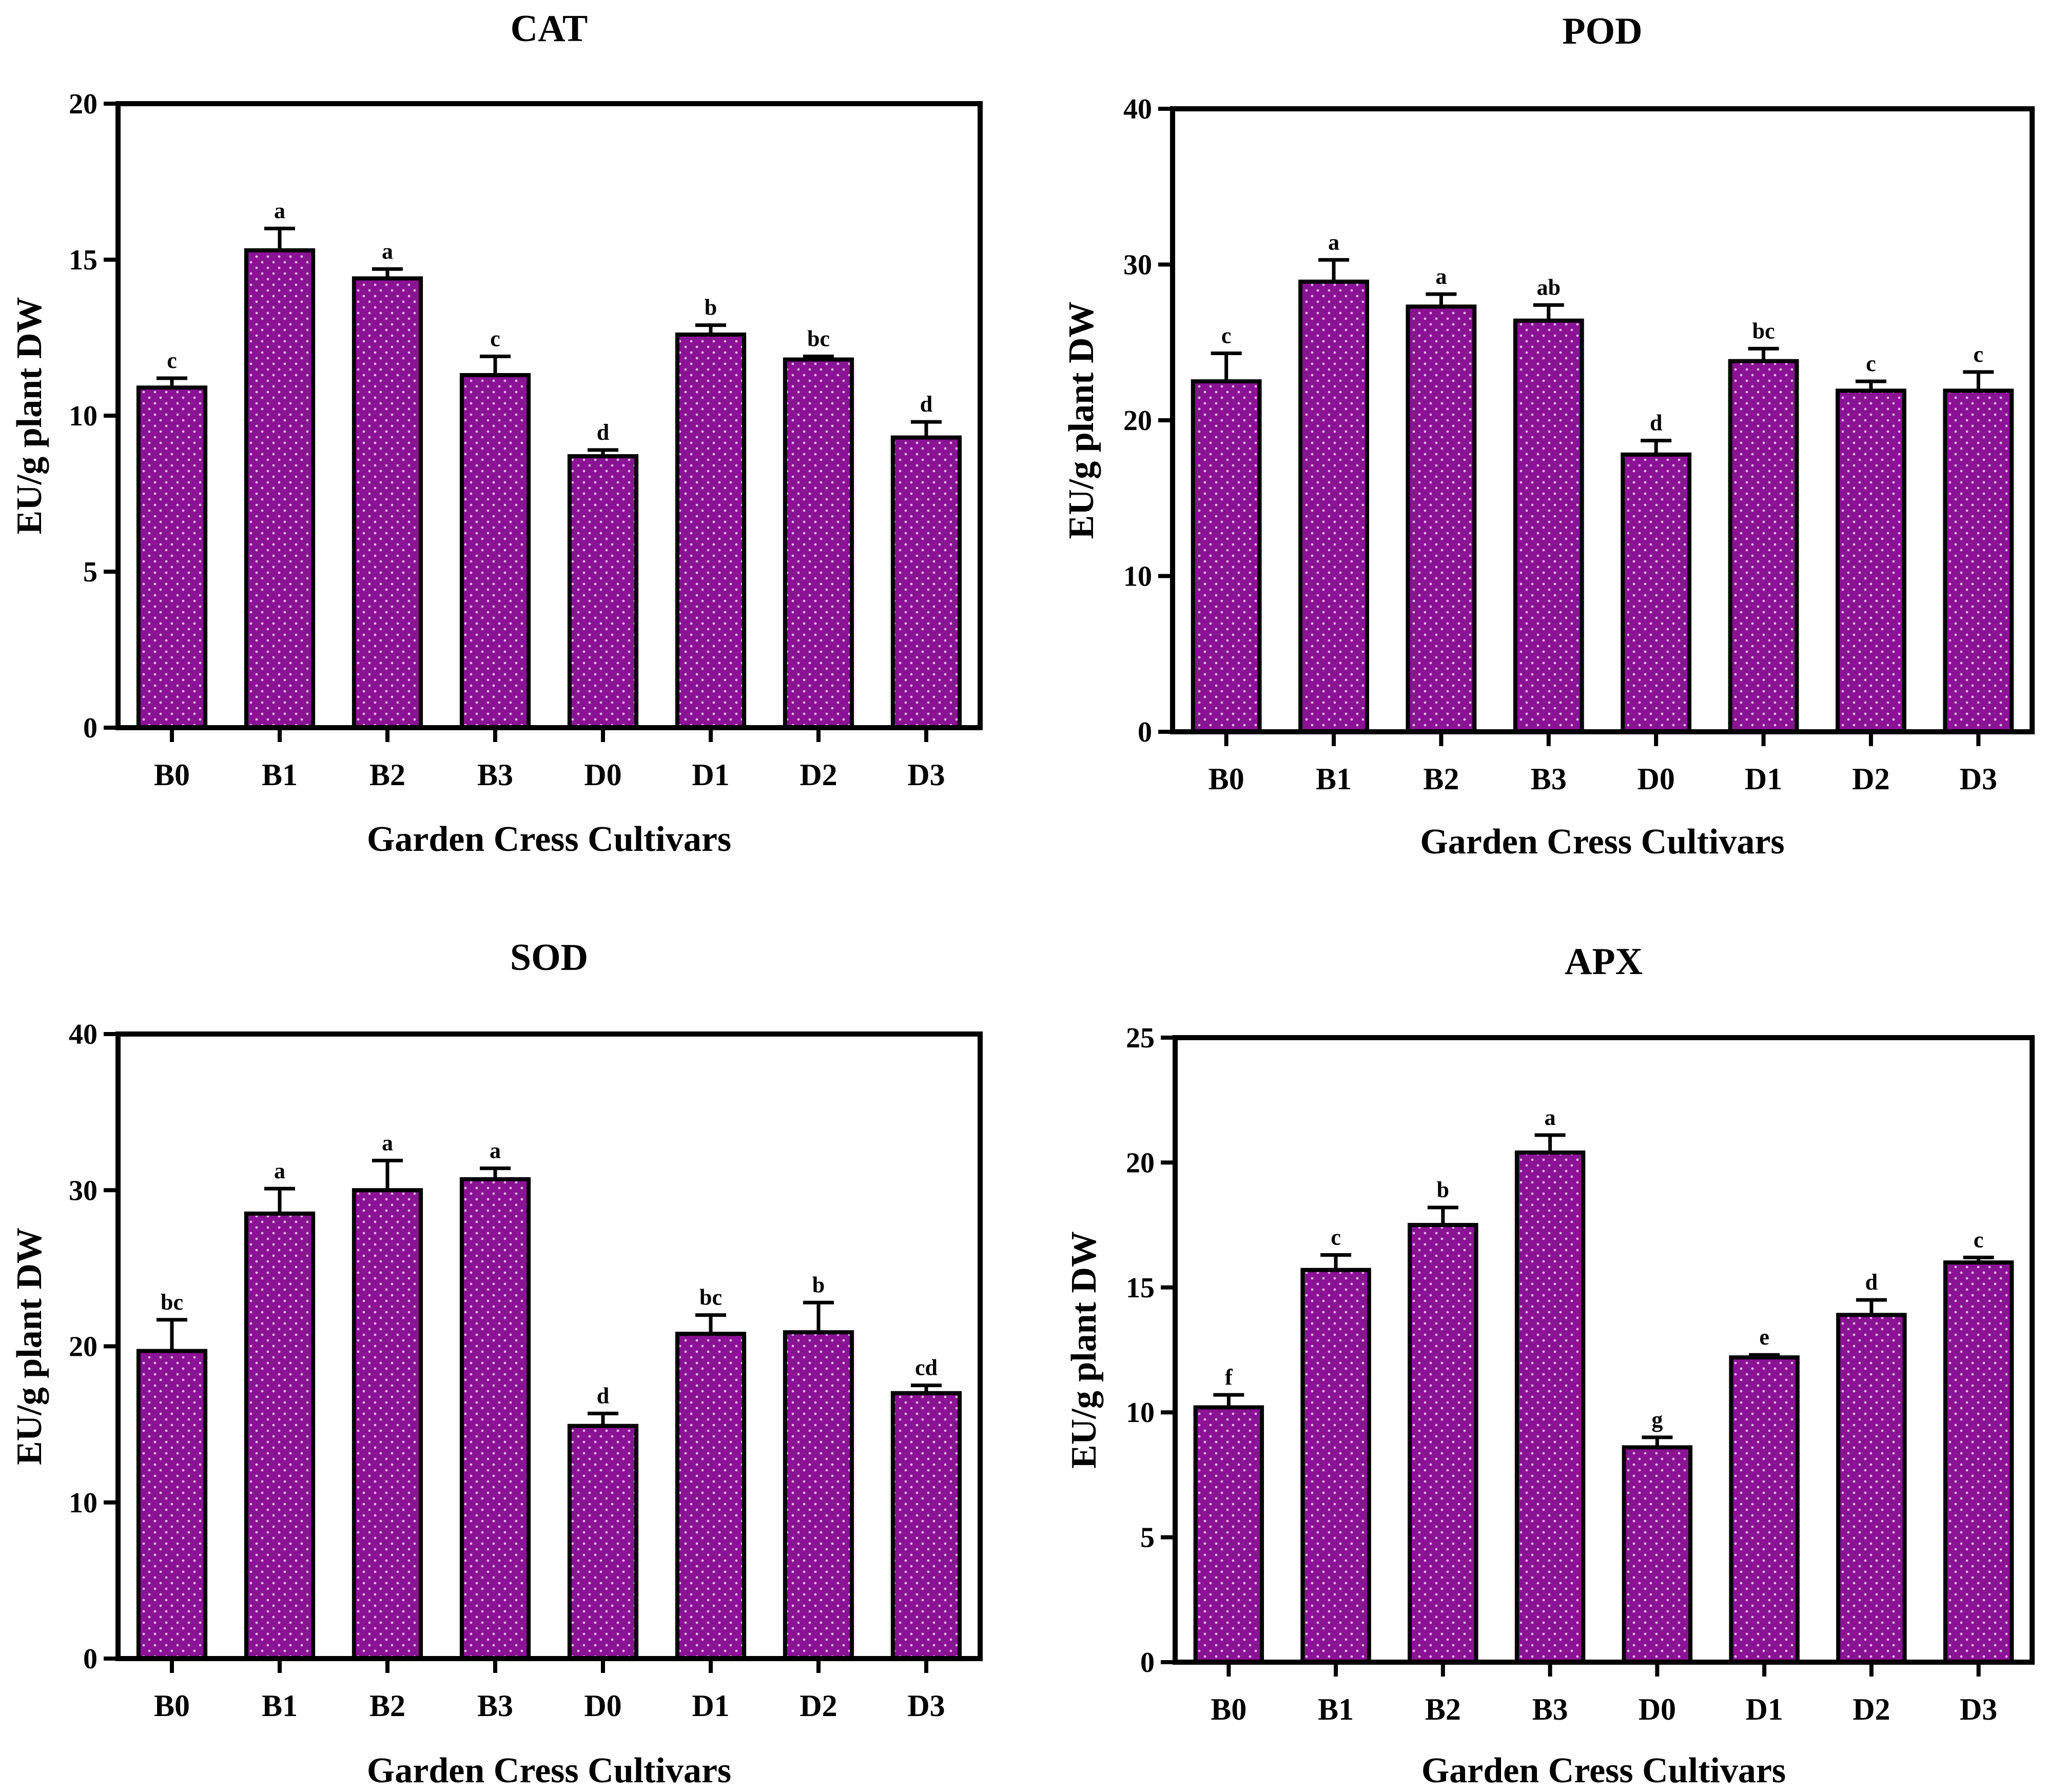  I want to click on y-tick-label: 25, so click(1141, 1038).